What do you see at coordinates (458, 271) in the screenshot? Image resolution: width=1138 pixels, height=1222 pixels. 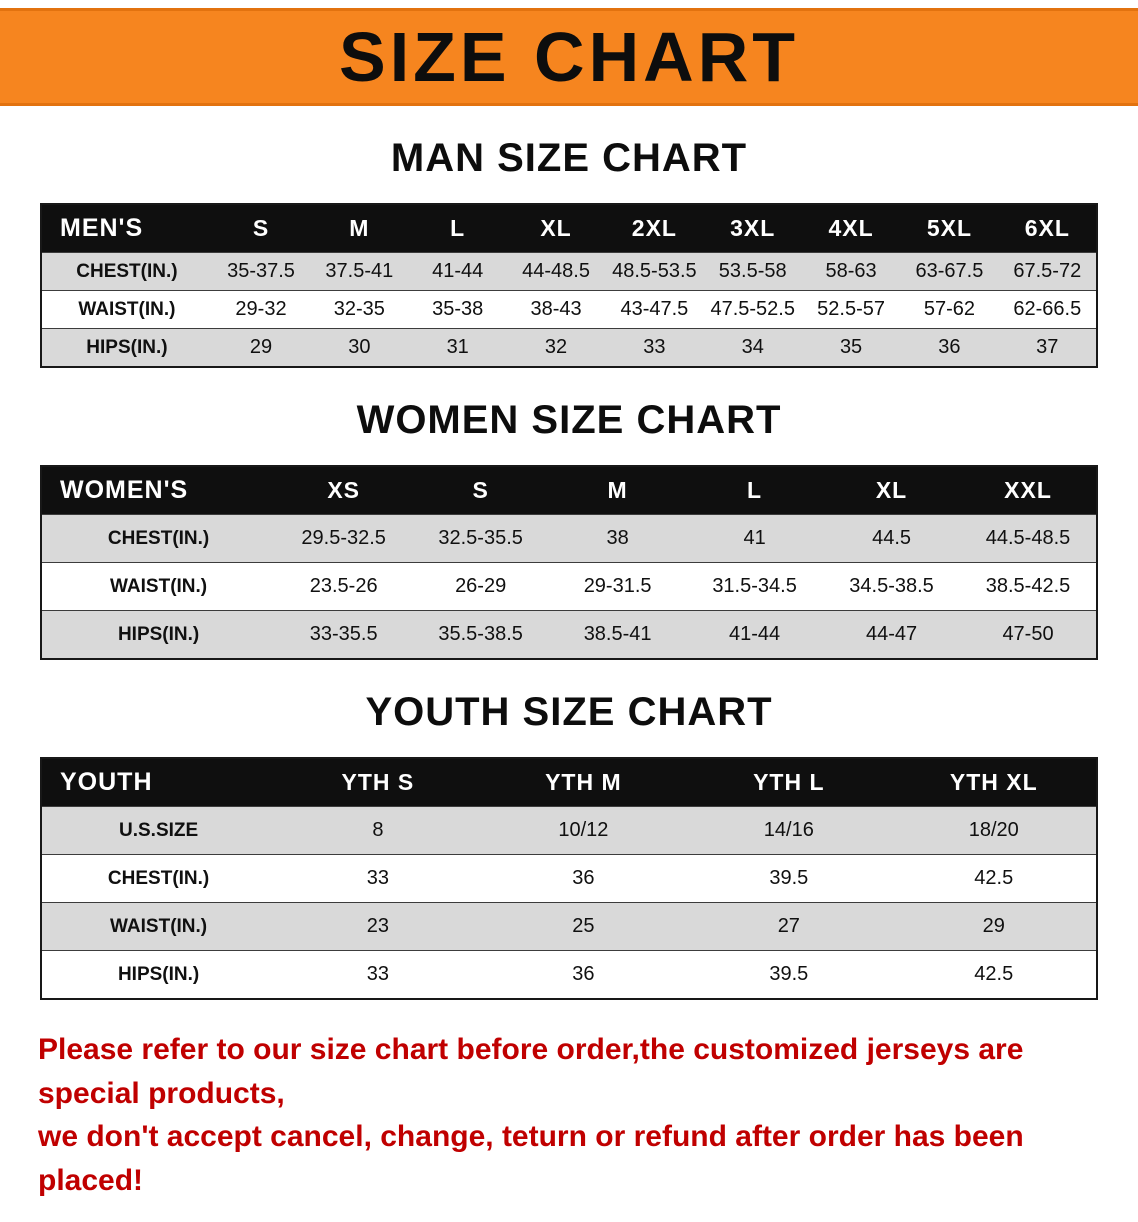 I see `value-cell: 41-44` at bounding box center [458, 271].